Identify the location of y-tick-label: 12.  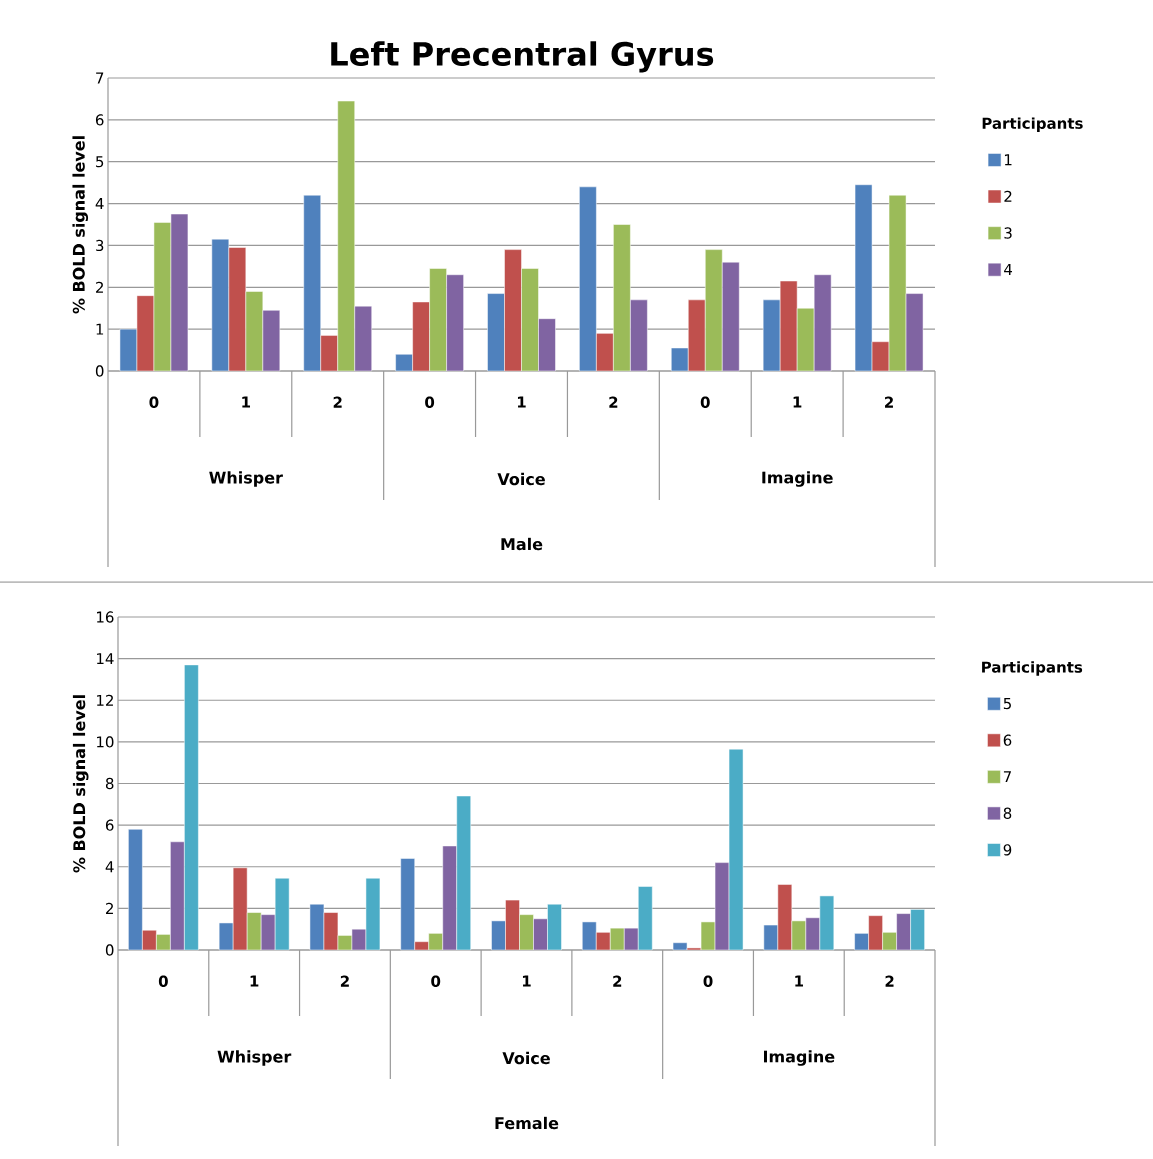
(105, 700).